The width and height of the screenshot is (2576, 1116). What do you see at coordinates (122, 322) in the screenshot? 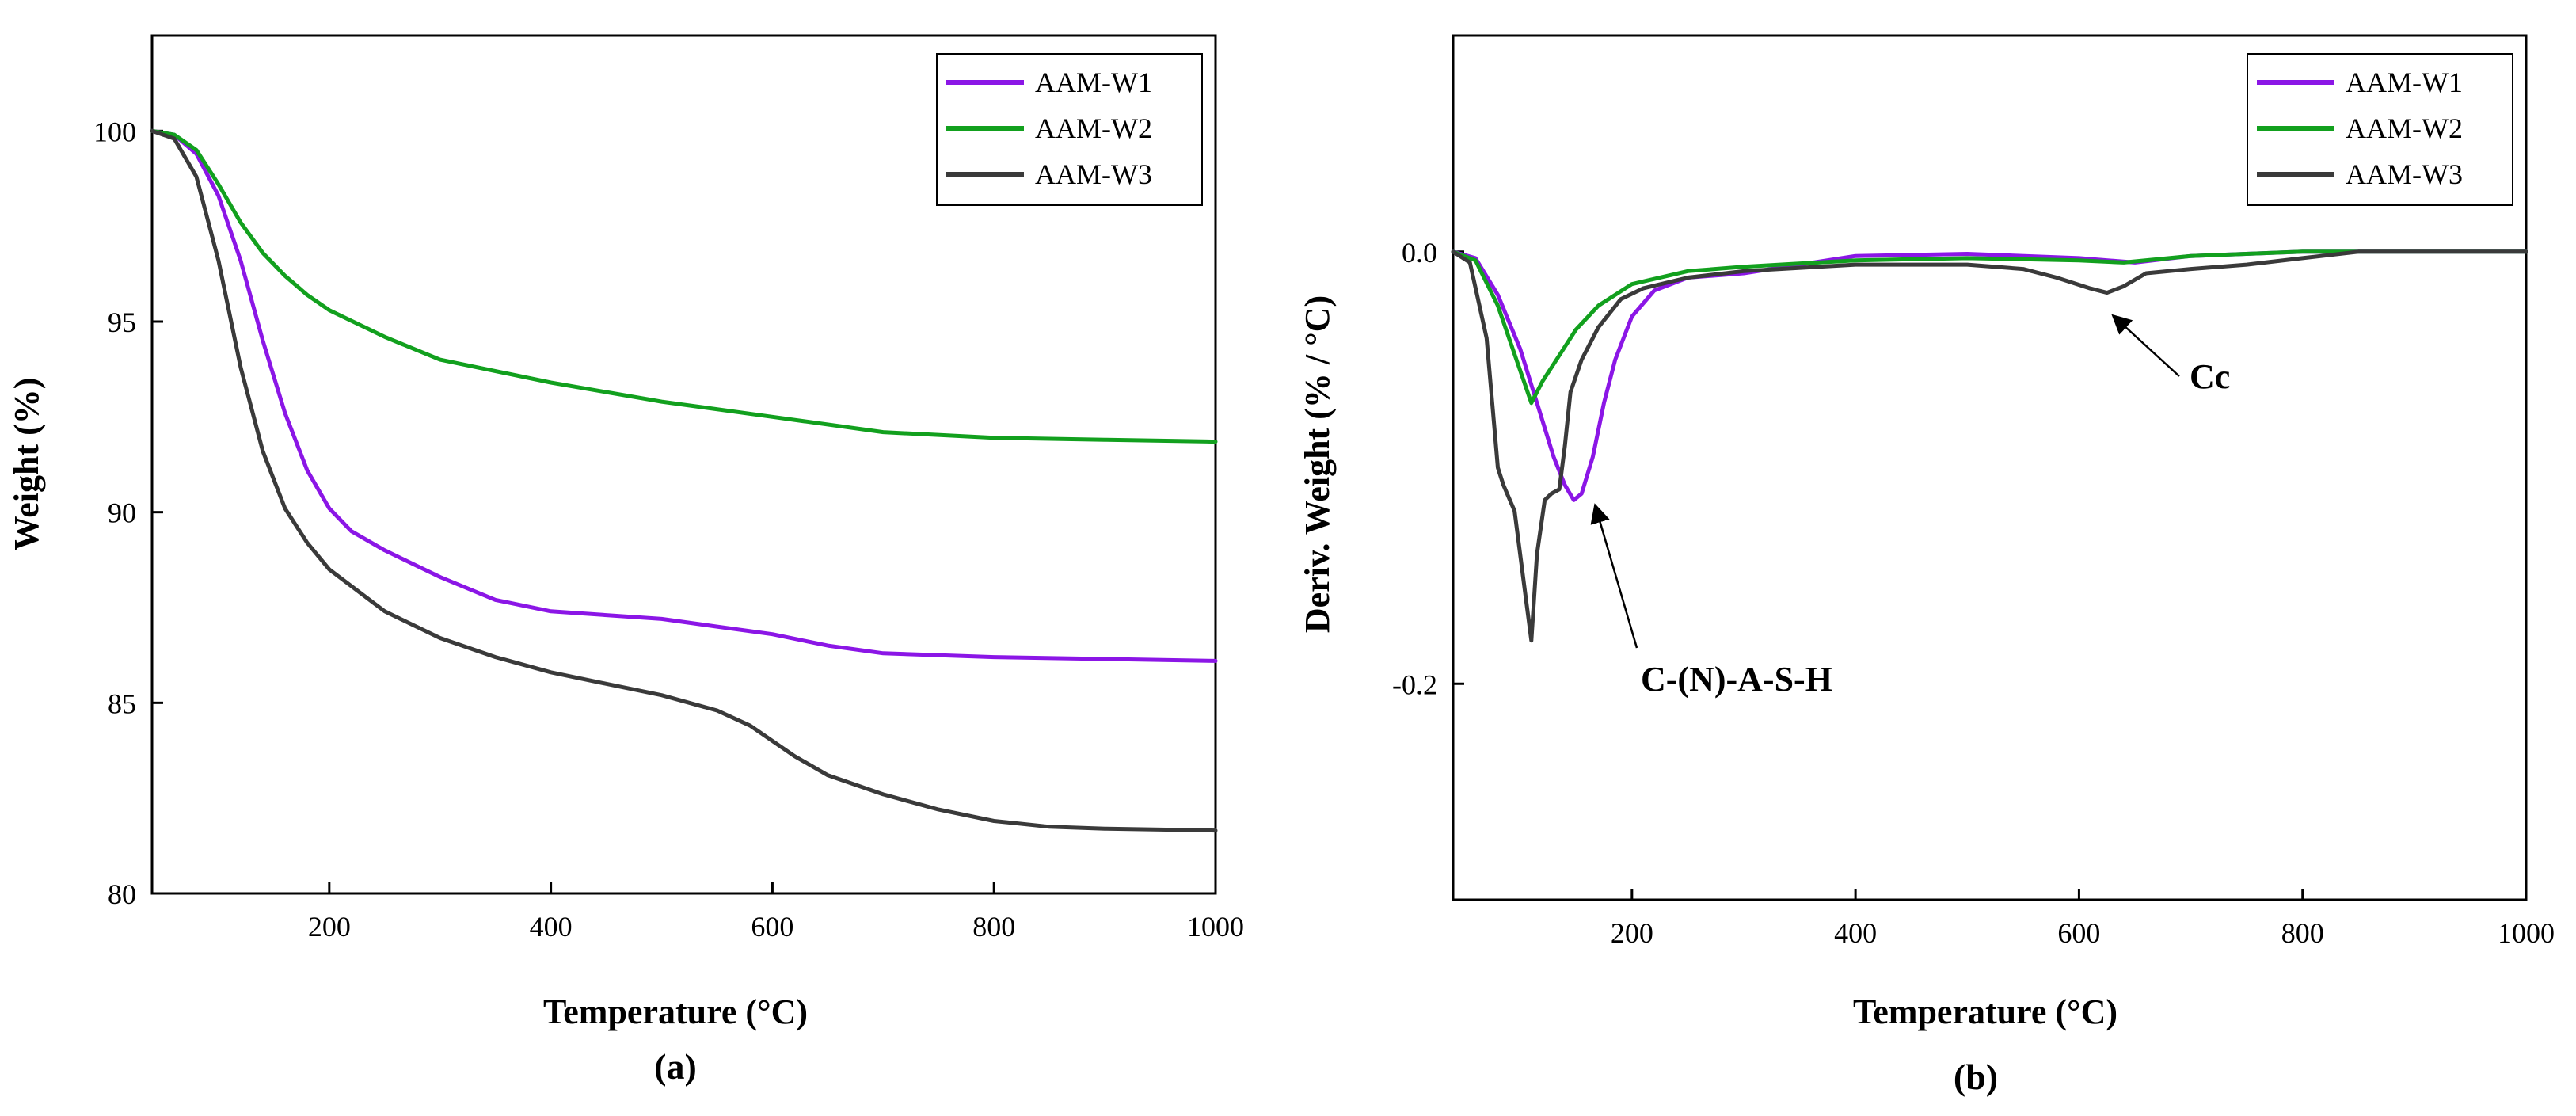
I see `y-tick-label: 95` at bounding box center [122, 322].